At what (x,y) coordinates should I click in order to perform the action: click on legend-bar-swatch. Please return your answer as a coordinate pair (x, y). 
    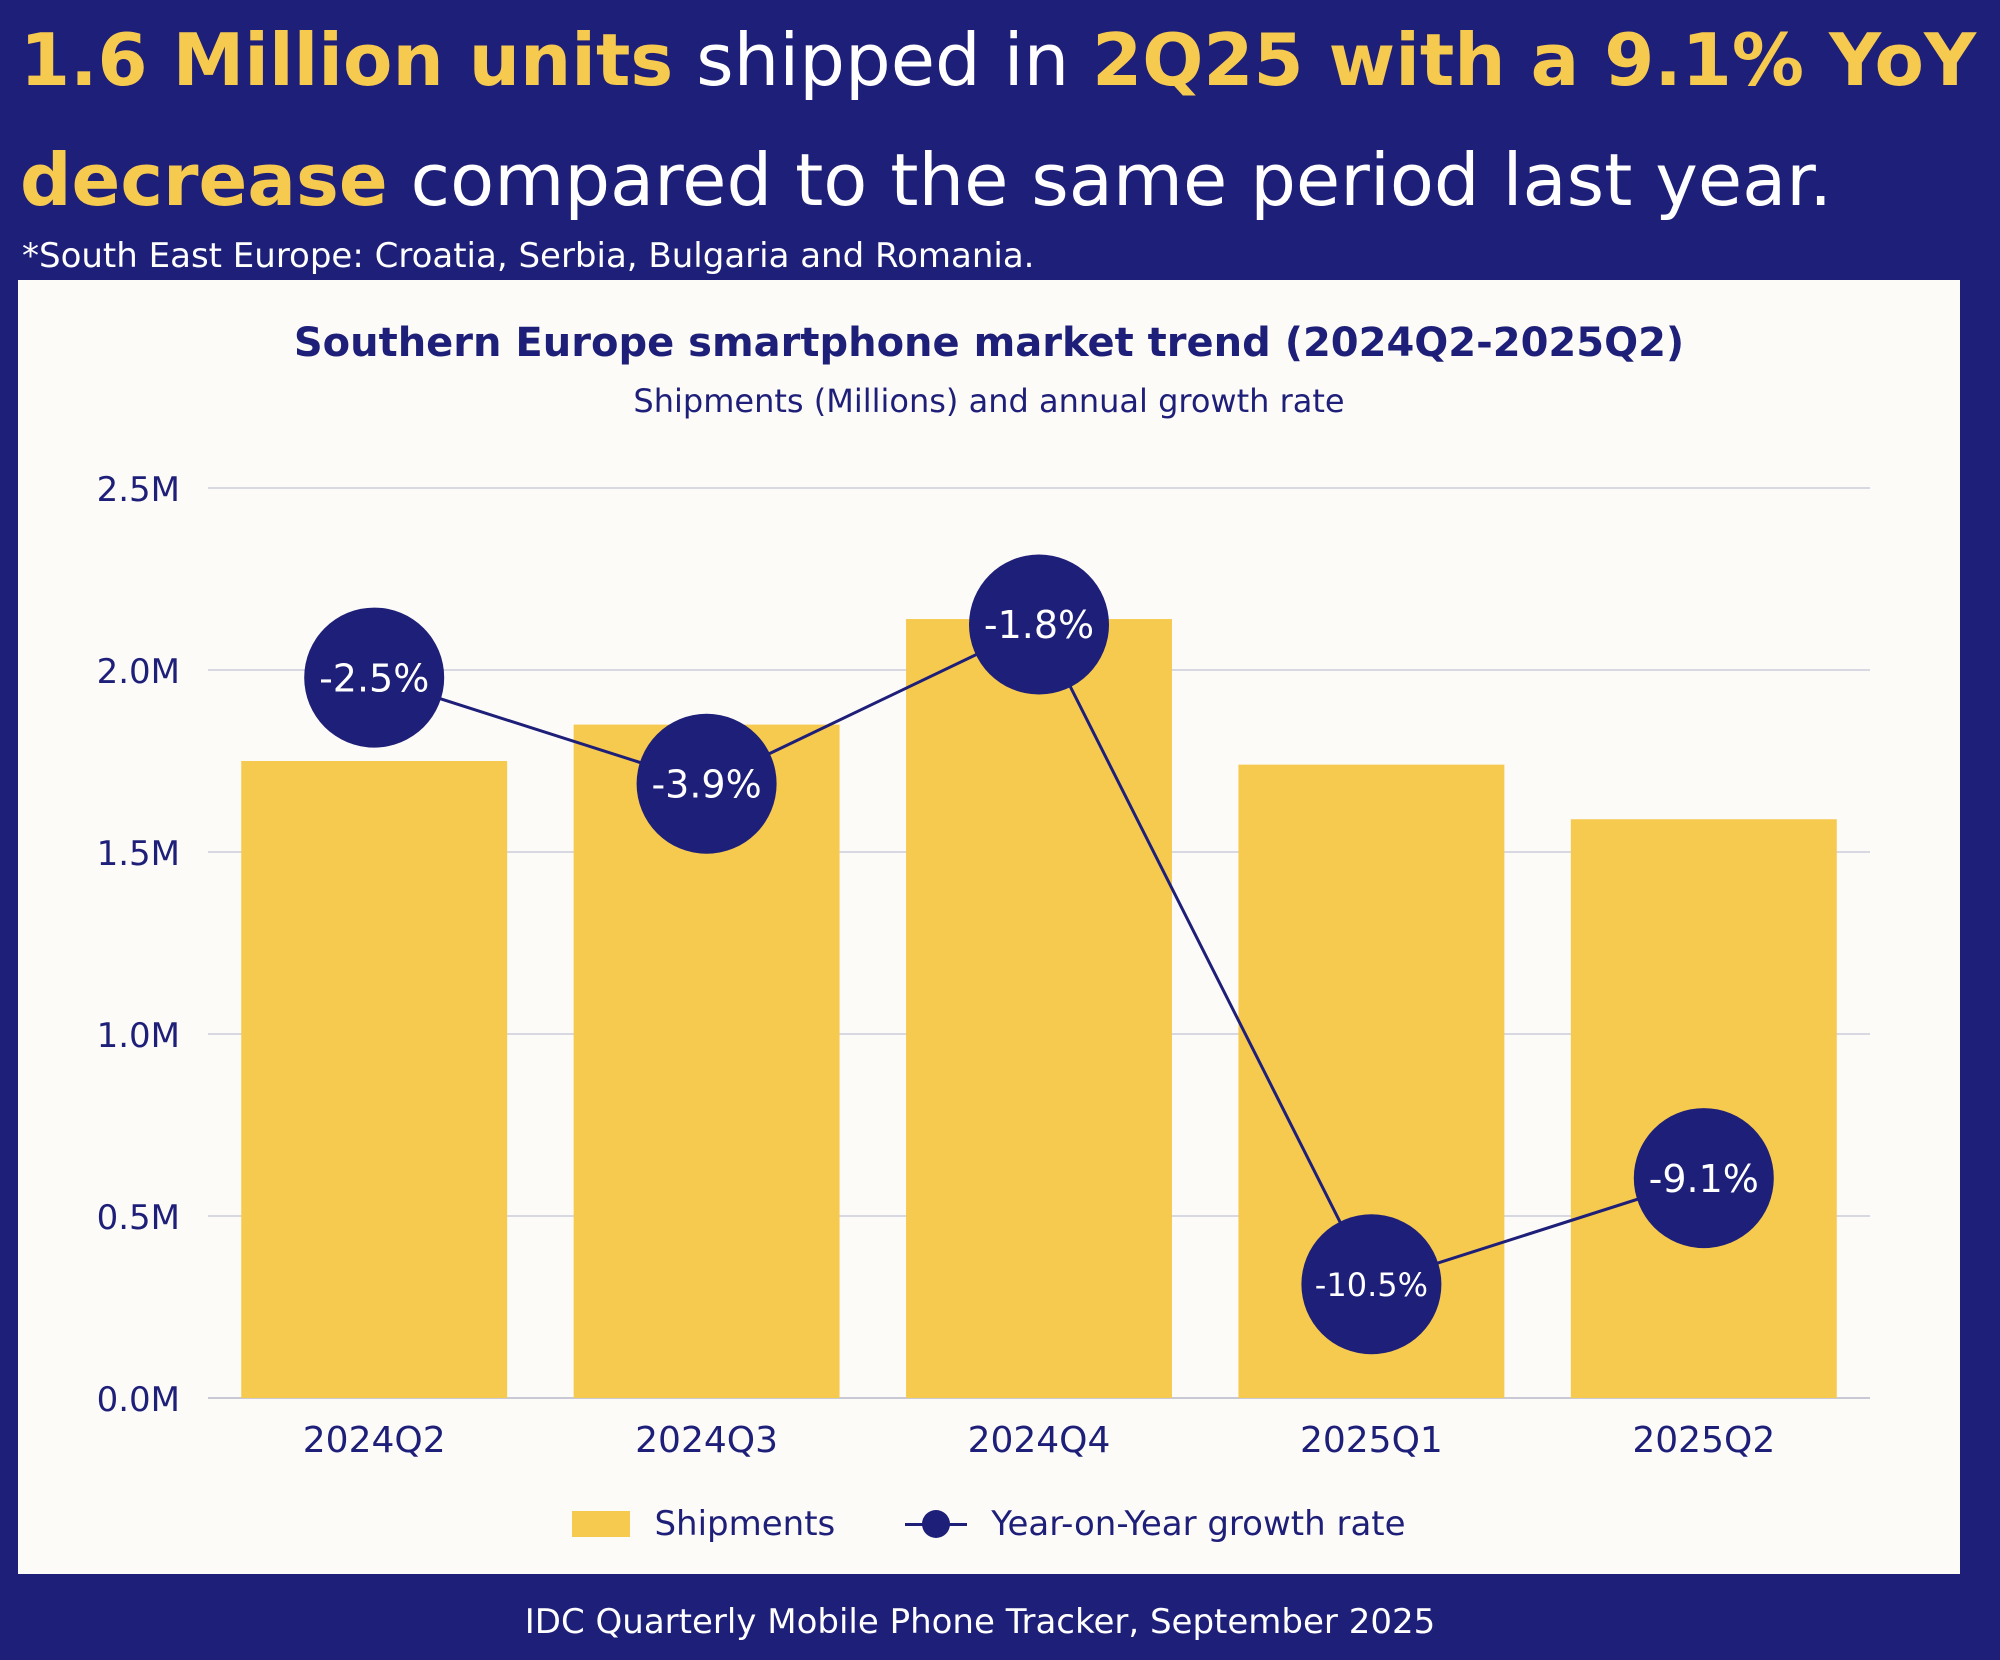
    Looking at the image, I should click on (601, 1524).